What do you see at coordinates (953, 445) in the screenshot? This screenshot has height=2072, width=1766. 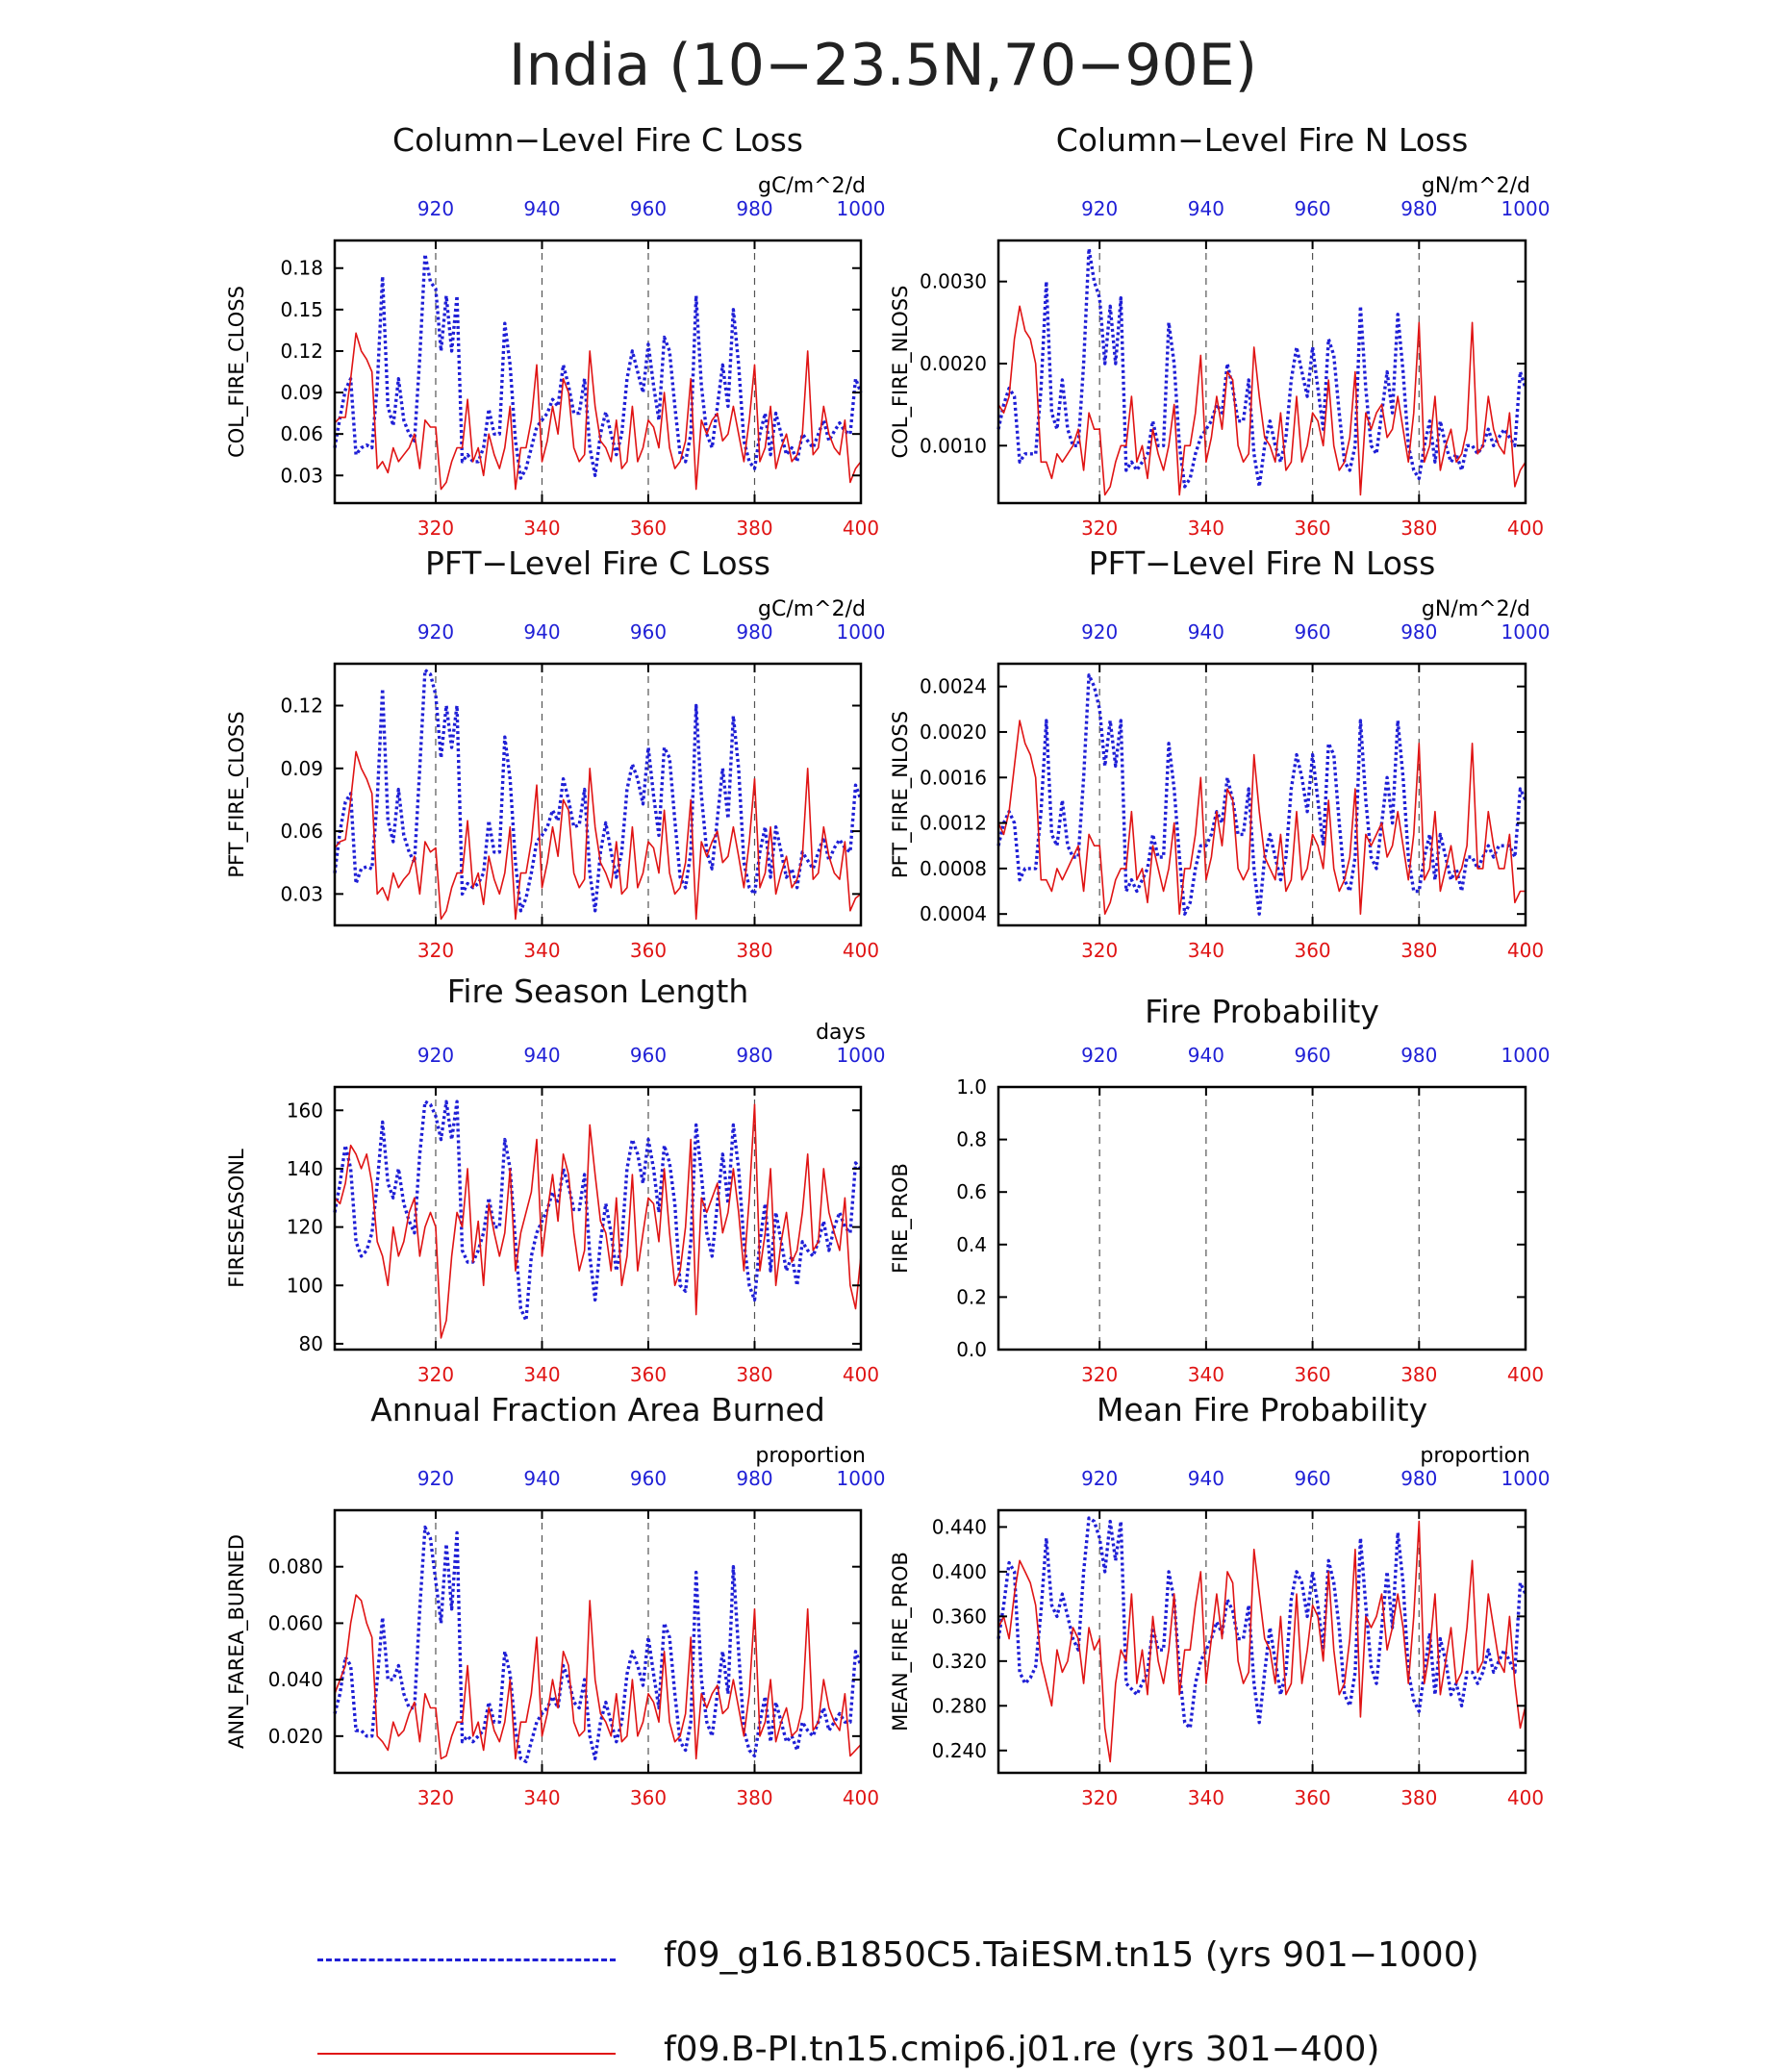 I see `y-tick-label: 0.0010` at bounding box center [953, 445].